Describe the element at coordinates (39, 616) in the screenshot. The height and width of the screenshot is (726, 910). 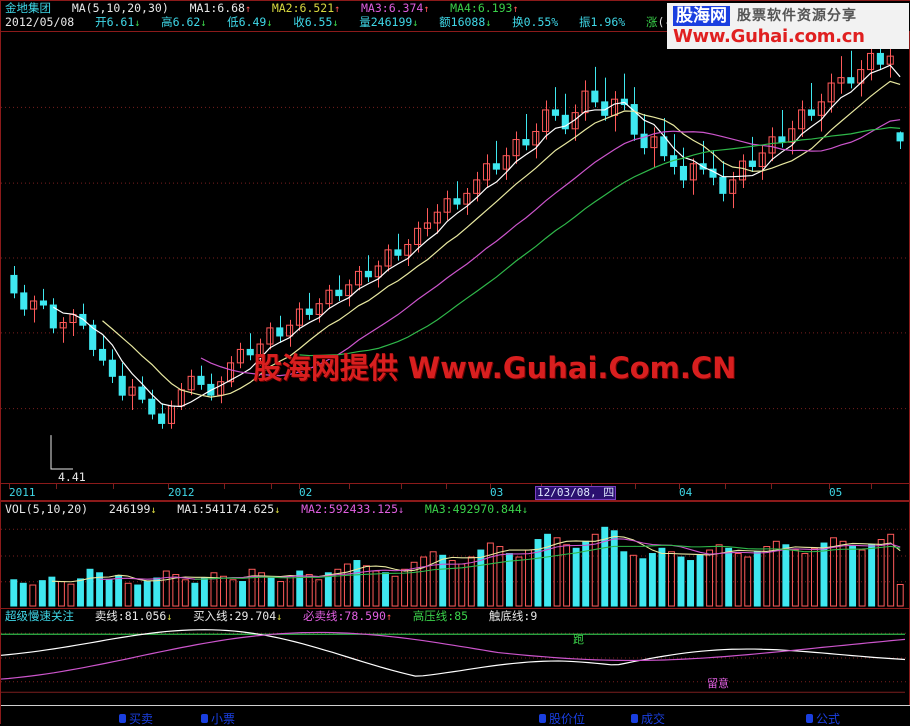
I see `ind-title: 超级慢速关注` at that location.